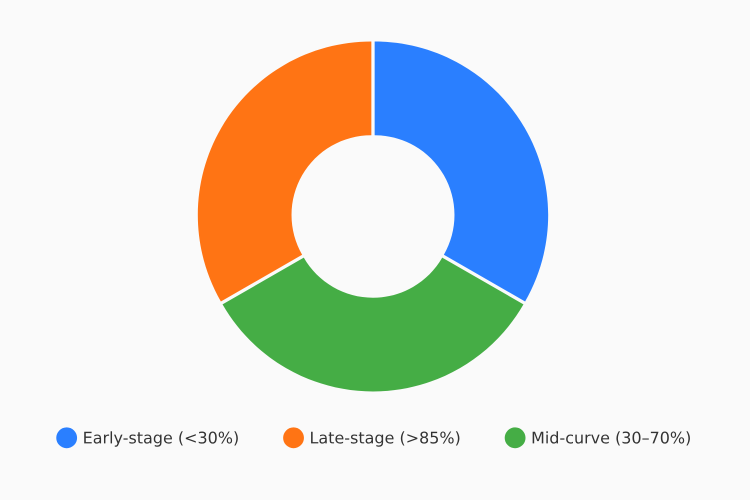 The image size is (750, 500). I want to click on legend-label: Mid-curve (30–70%), so click(611, 438).